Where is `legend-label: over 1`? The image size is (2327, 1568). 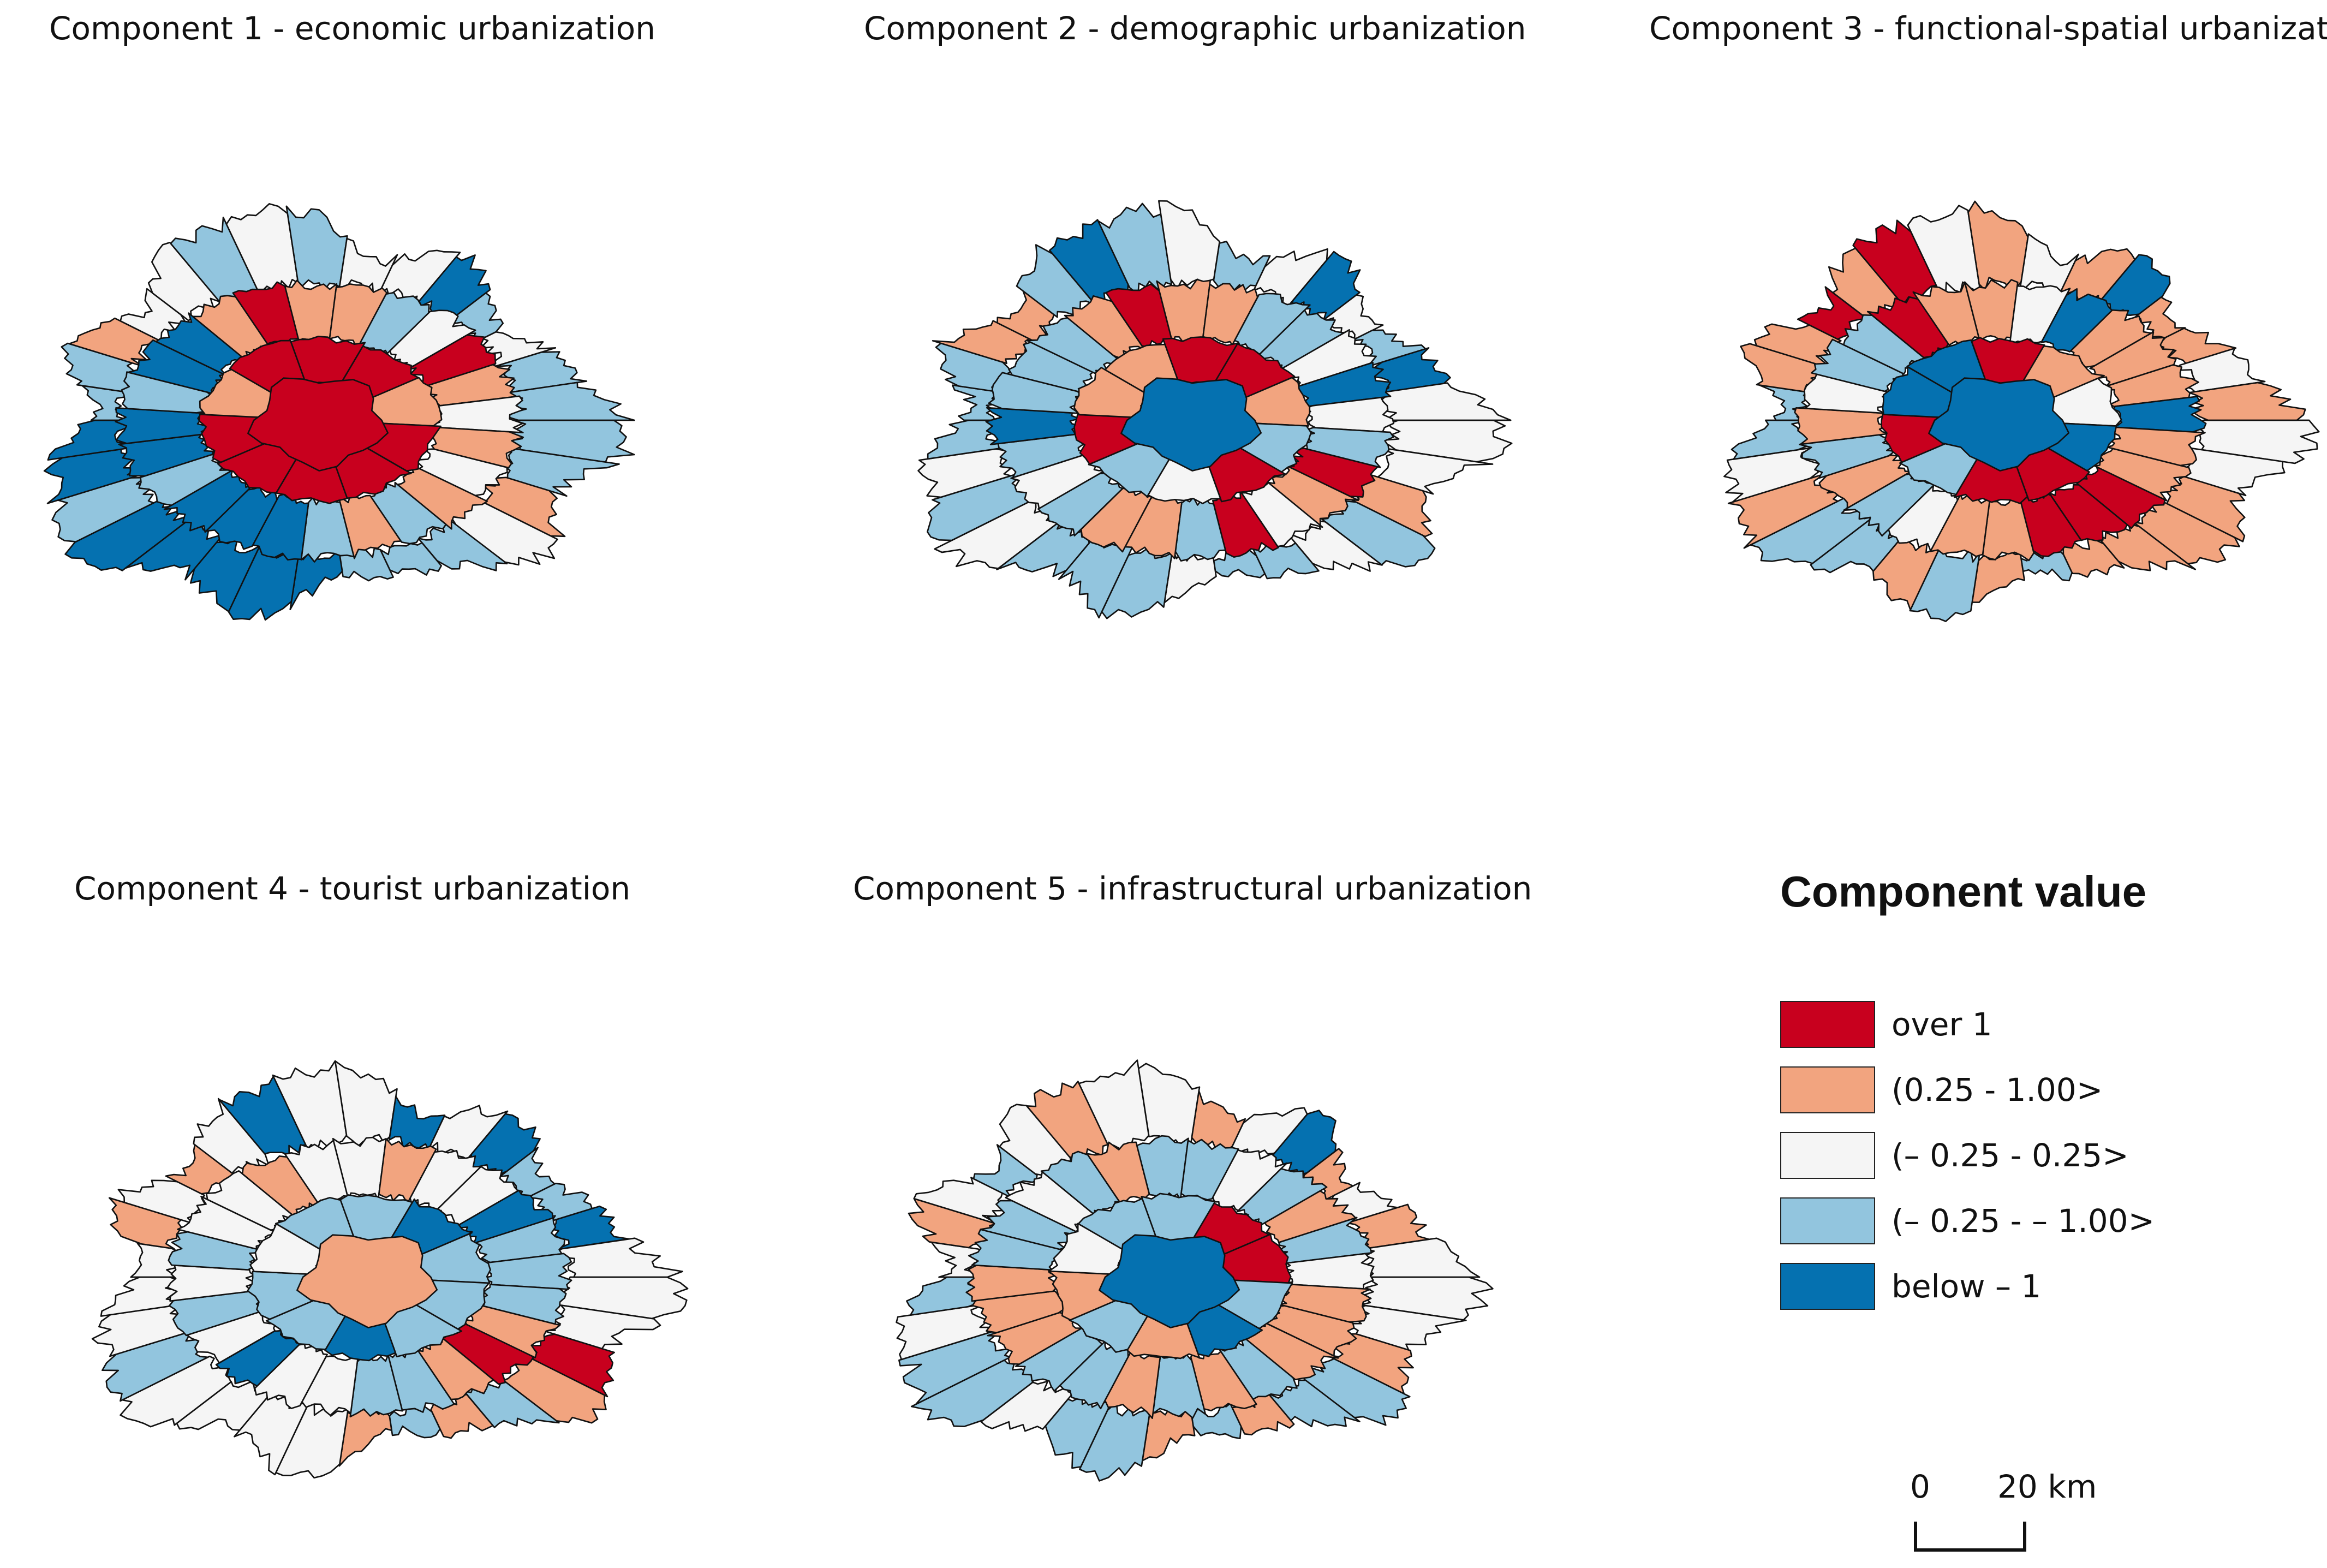 legend-label: over 1 is located at coordinates (1942, 1024).